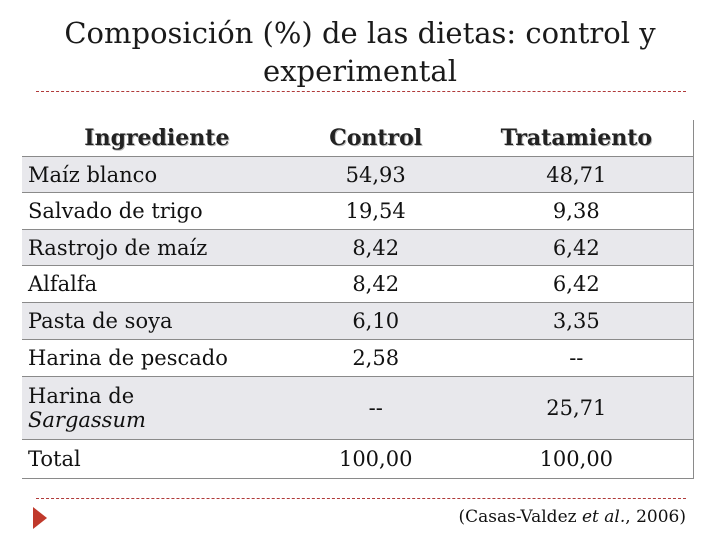 This screenshot has height=540, width=720. What do you see at coordinates (375, 174) in the screenshot?
I see `control-cell: 54,93` at bounding box center [375, 174].